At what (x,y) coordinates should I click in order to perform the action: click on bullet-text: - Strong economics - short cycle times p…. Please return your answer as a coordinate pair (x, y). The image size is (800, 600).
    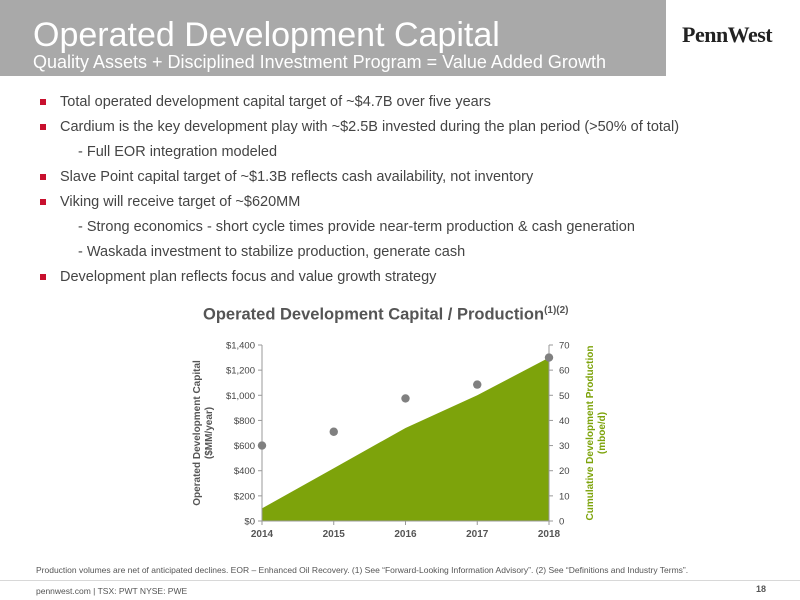
    Looking at the image, I should click on (356, 227).